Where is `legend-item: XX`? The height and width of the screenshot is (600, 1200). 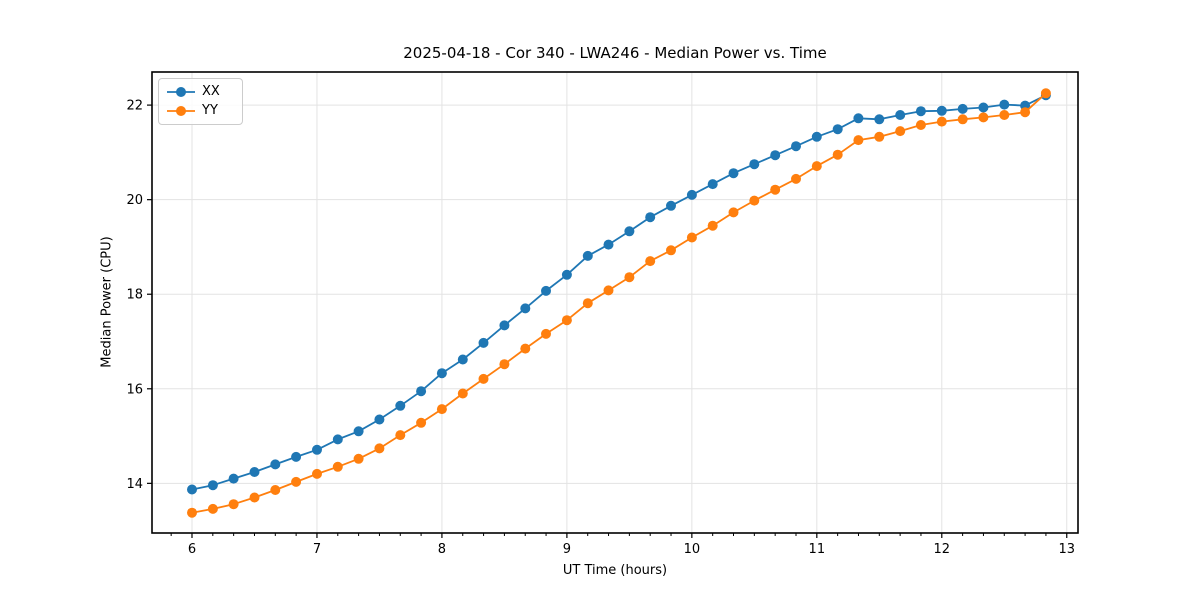 legend-item: XX is located at coordinates (199, 92).